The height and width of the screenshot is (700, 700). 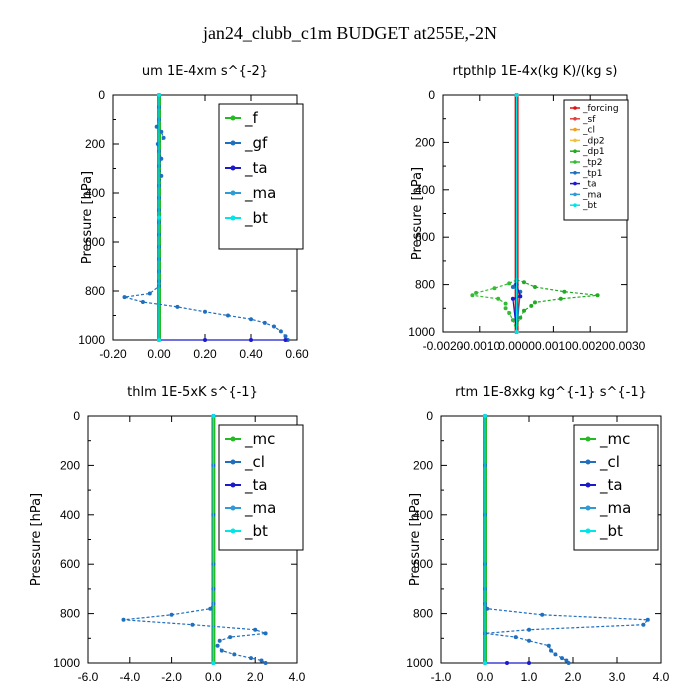 What do you see at coordinates (129, 677) in the screenshot?
I see `x-tick-label: -4.0` at bounding box center [129, 677].